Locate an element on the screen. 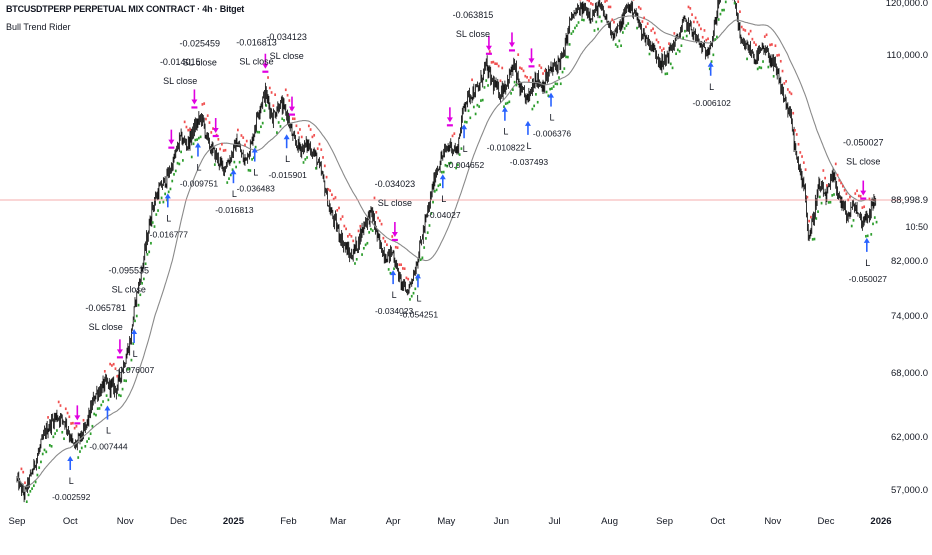 The width and height of the screenshot is (932, 555). time-tick-label: Apr is located at coordinates (393, 521).